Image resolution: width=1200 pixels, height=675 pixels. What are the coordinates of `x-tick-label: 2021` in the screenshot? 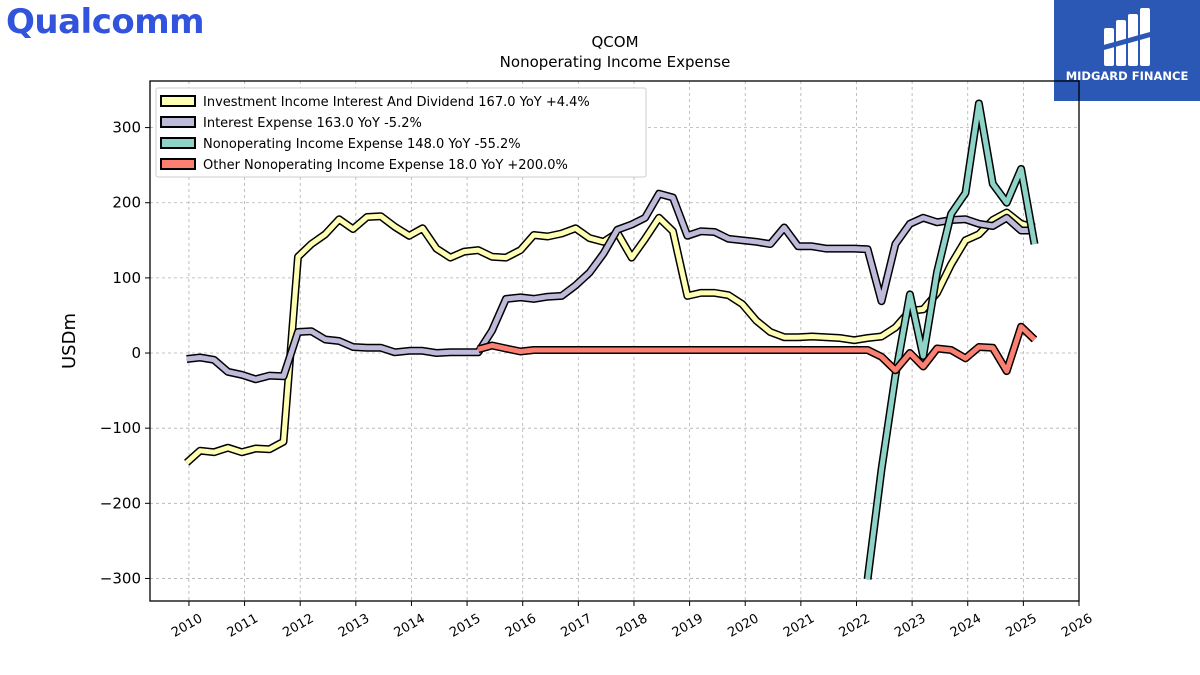 It's located at (799, 626).